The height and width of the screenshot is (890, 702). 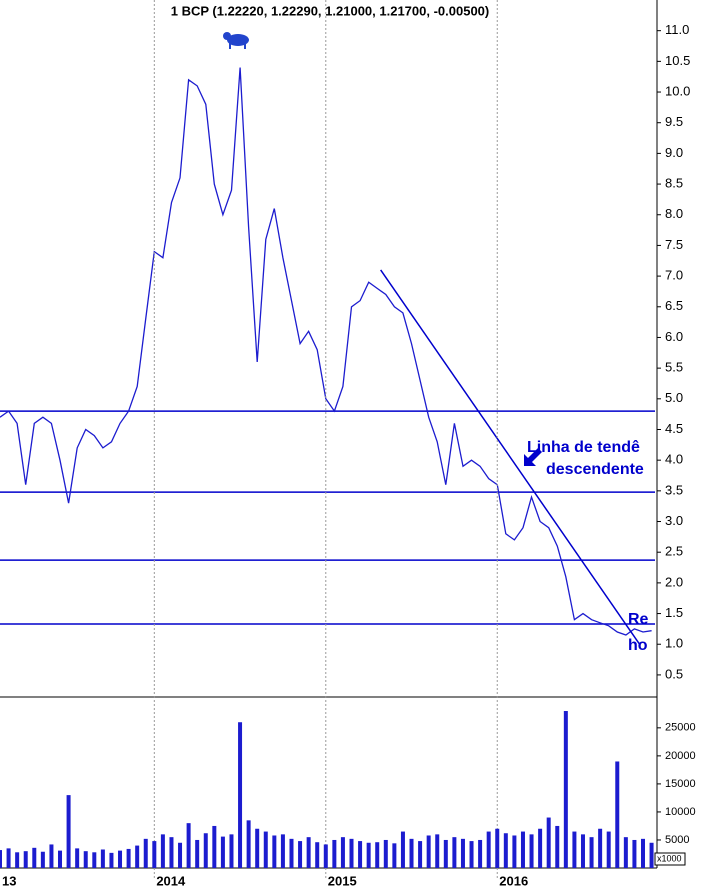 I want to click on y-tick-label: 3.0, so click(x=674, y=520).